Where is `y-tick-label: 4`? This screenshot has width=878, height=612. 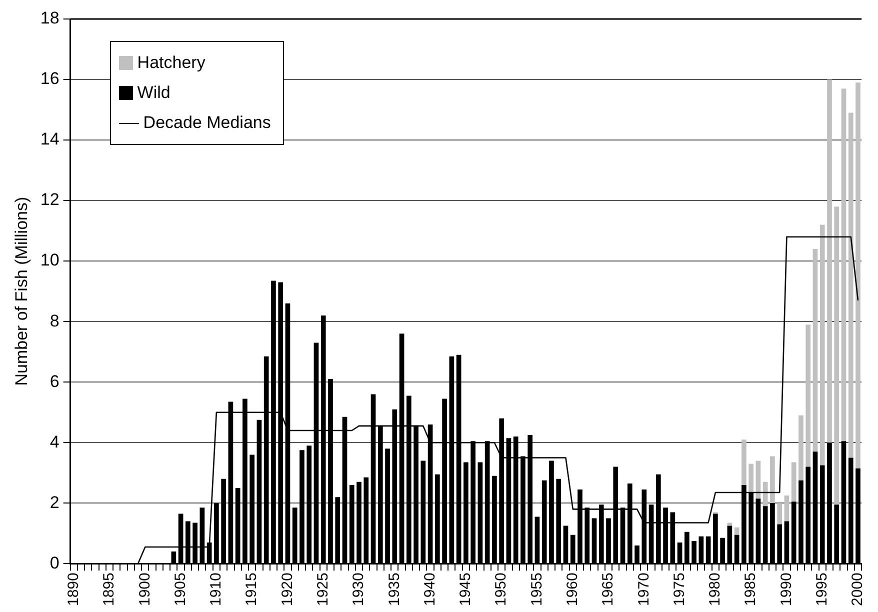 y-tick-label: 4 is located at coordinates (55, 442).